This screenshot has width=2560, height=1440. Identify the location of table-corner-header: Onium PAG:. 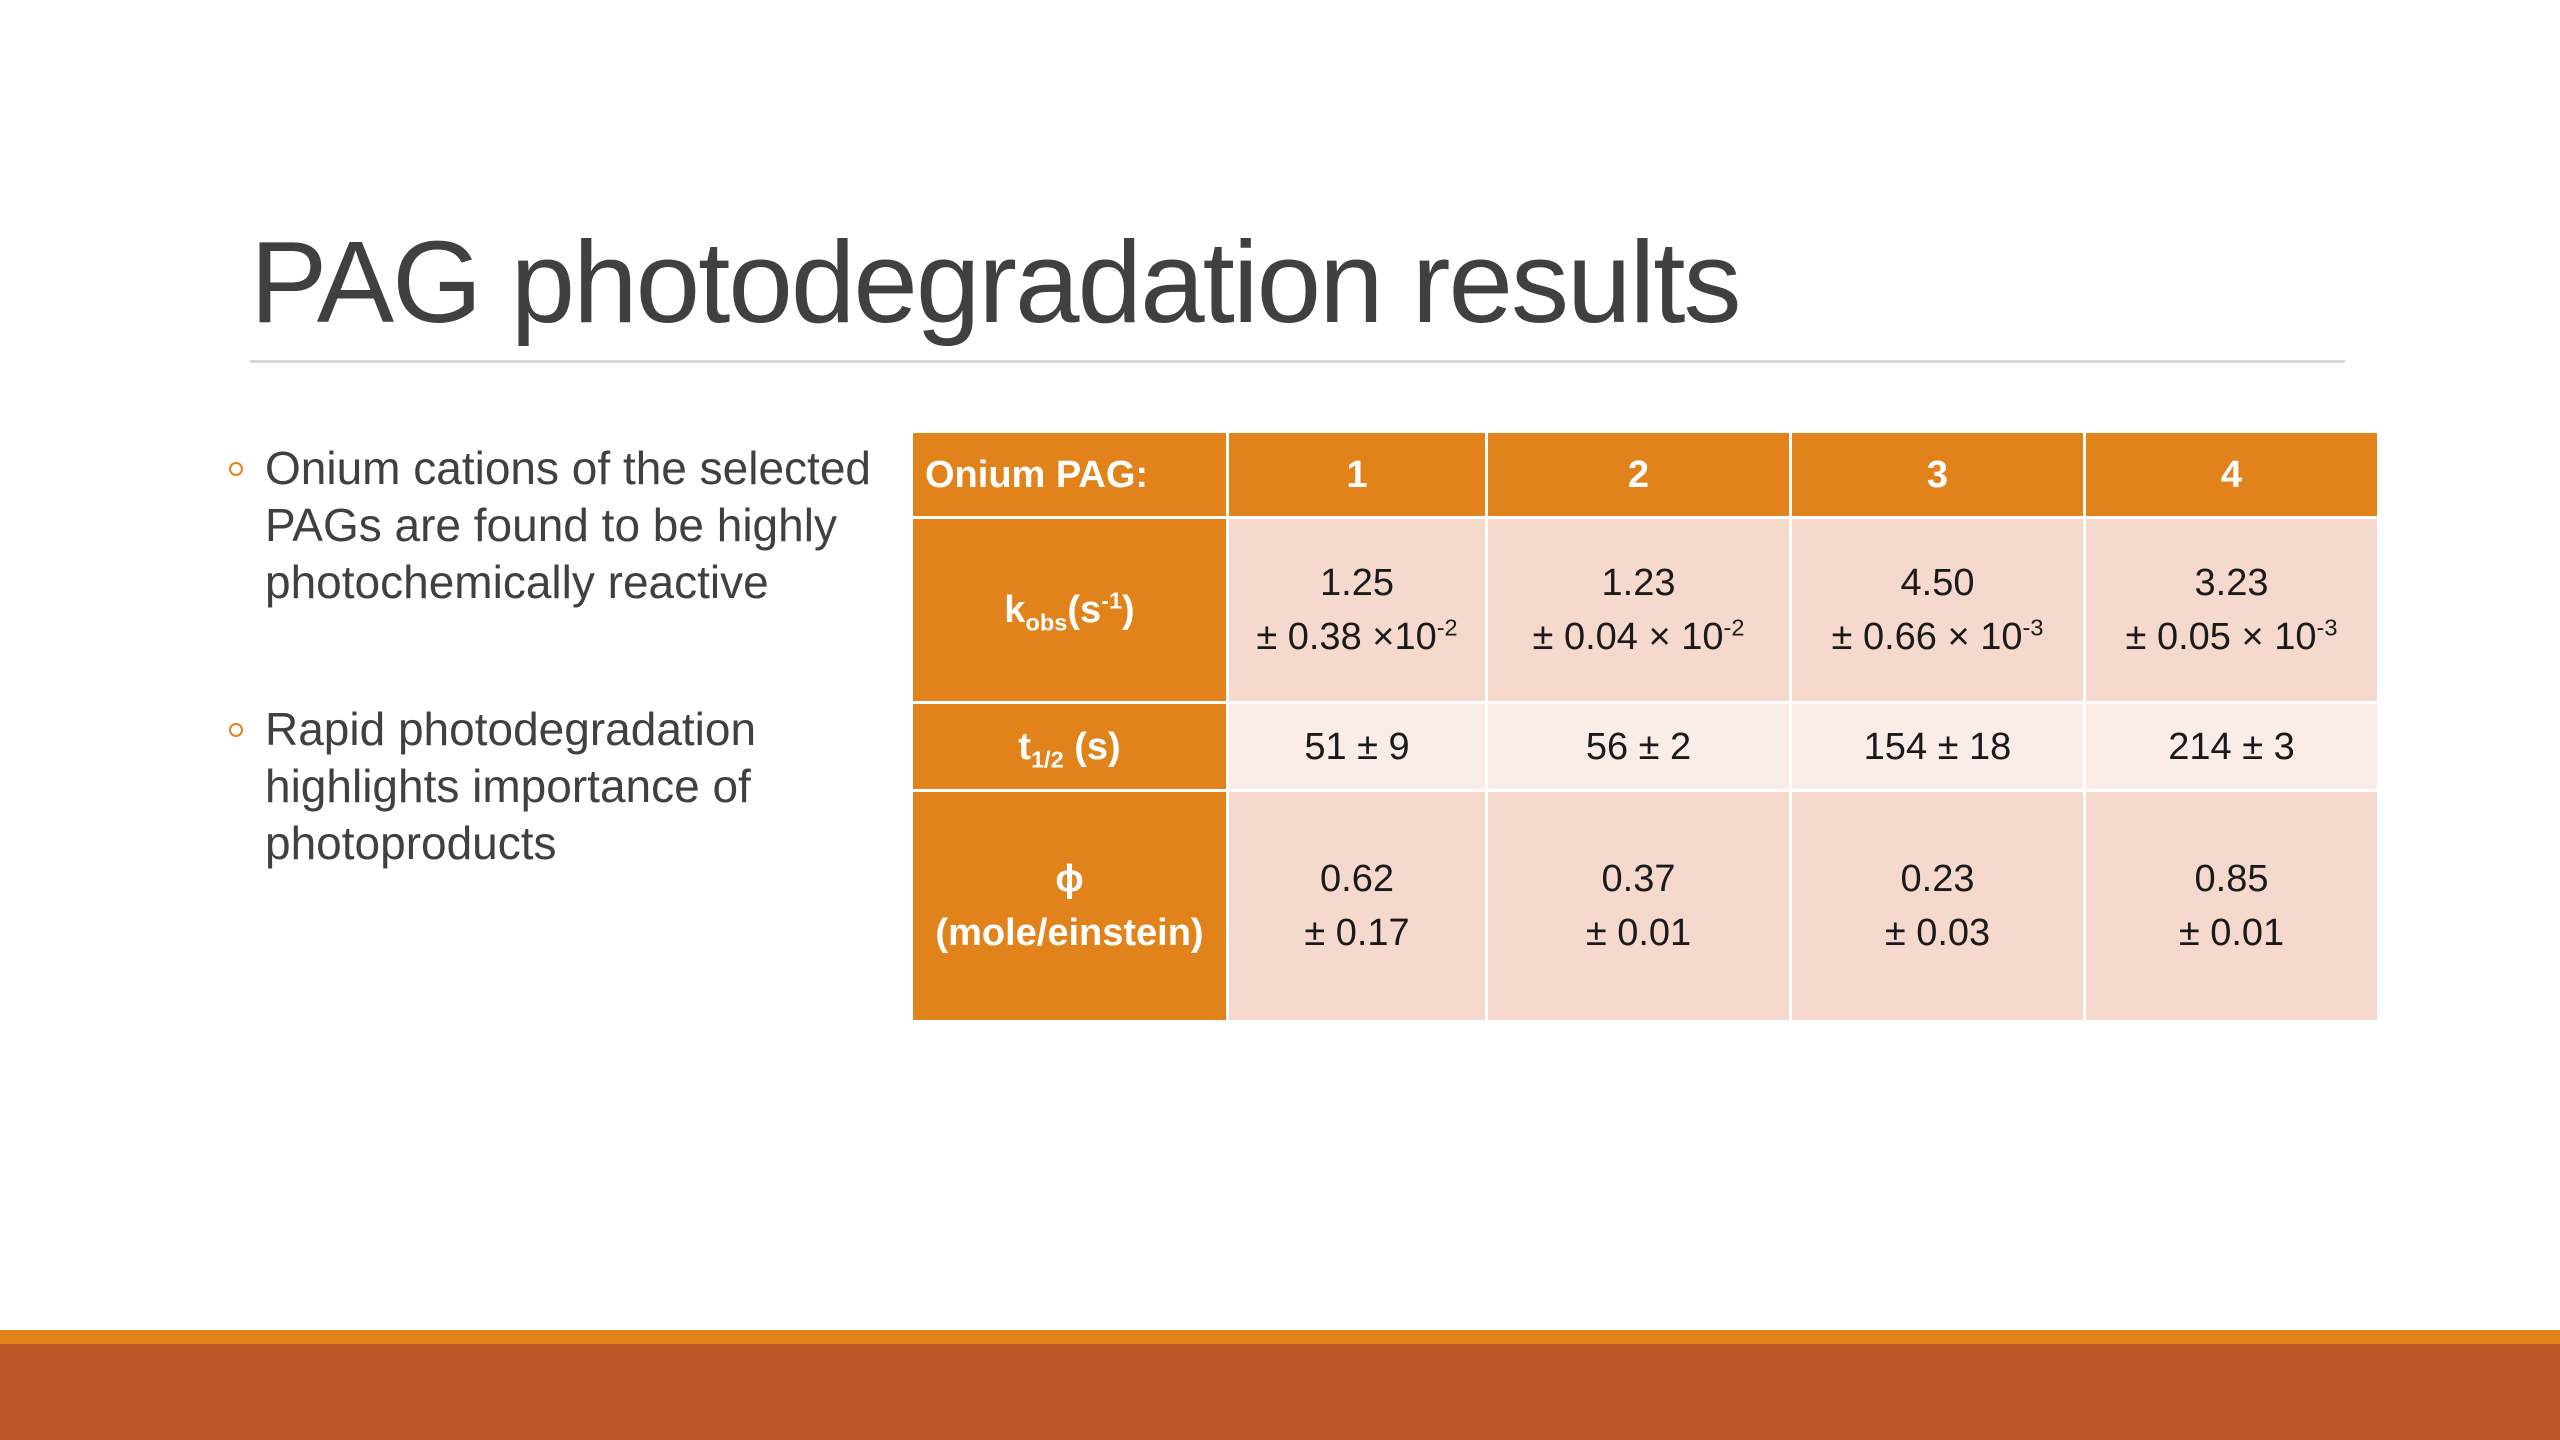
(1069, 474).